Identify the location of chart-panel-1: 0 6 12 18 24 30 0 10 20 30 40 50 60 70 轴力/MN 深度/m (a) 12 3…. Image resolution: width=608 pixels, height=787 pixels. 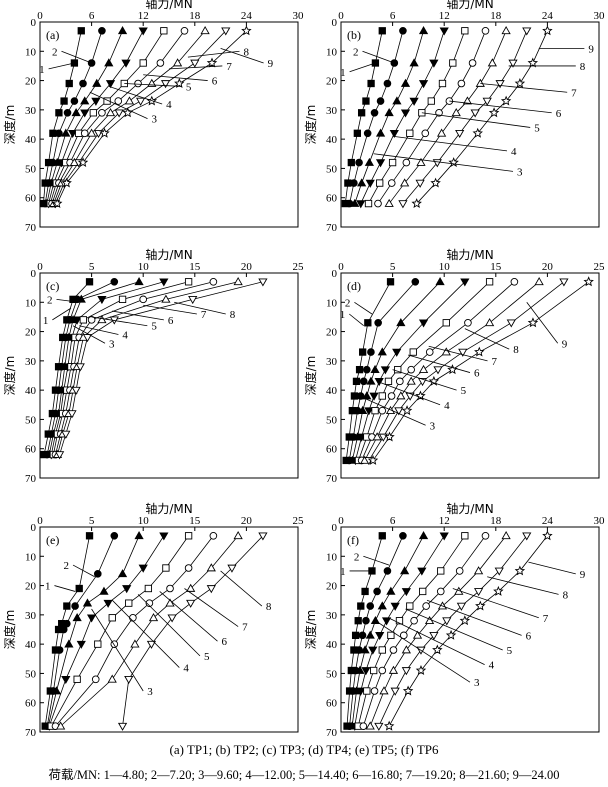
(153, 117).